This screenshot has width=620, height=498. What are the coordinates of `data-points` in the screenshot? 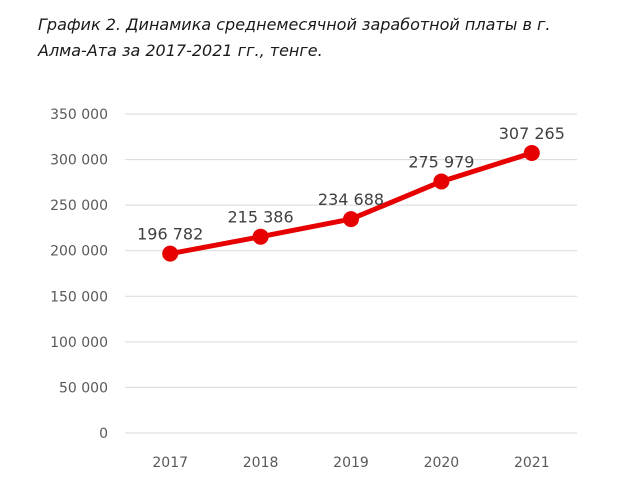 It's located at (351, 203).